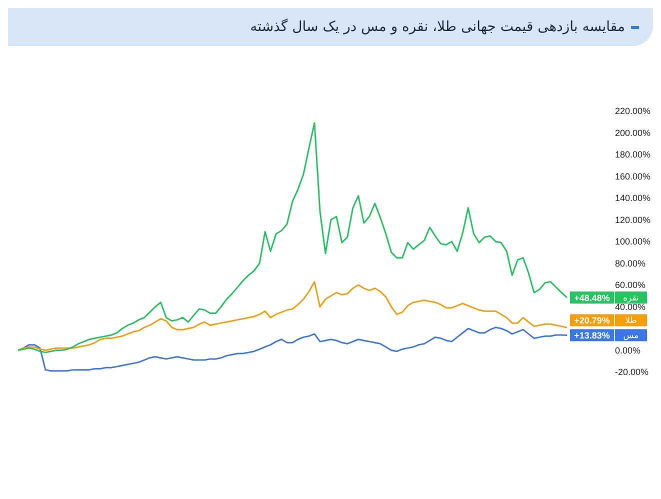 The image size is (661, 499). Describe the element at coordinates (292, 315) in the screenshot. I see `line-series` at that location.